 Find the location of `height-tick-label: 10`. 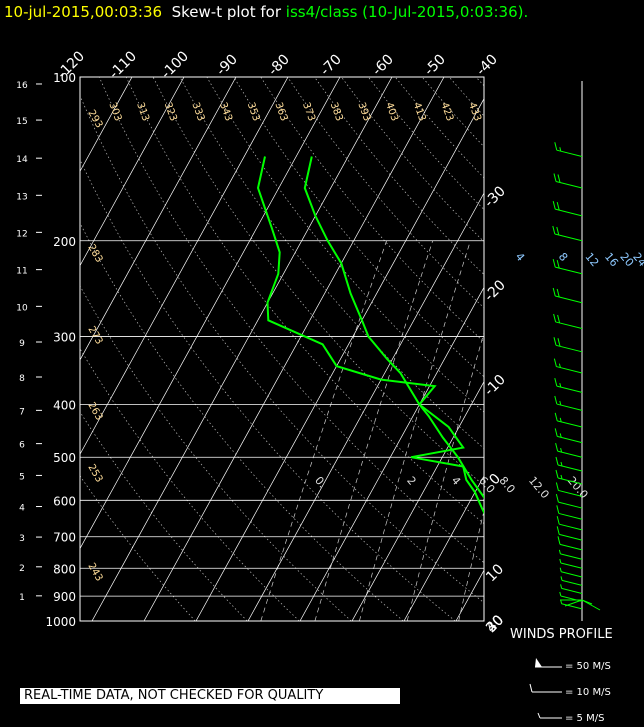

height-tick-label: 10 is located at coordinates (22, 308).